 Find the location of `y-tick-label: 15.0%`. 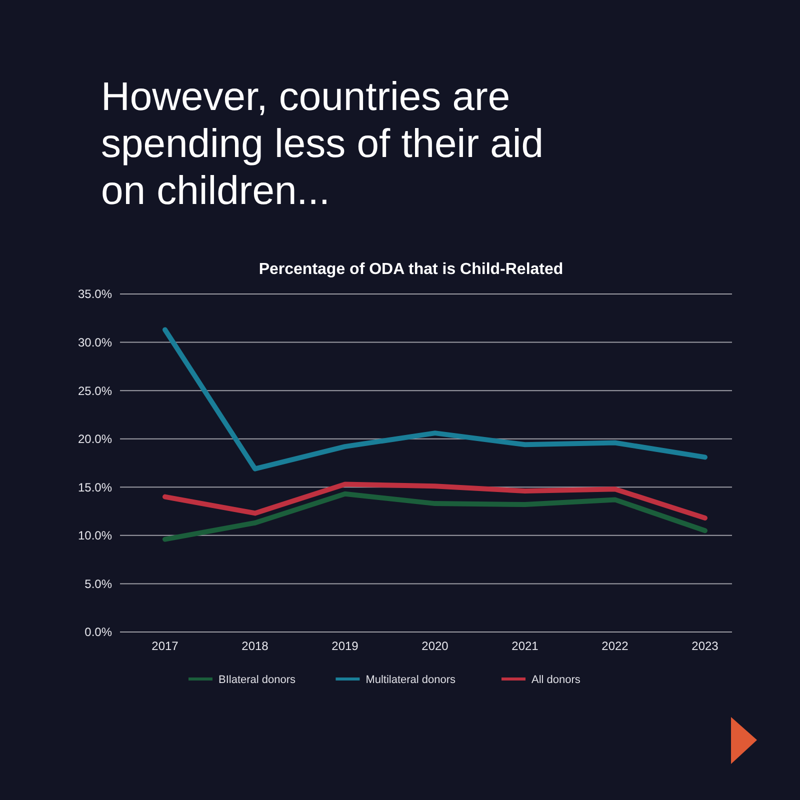

y-tick-label: 15.0% is located at coordinates (95, 487).